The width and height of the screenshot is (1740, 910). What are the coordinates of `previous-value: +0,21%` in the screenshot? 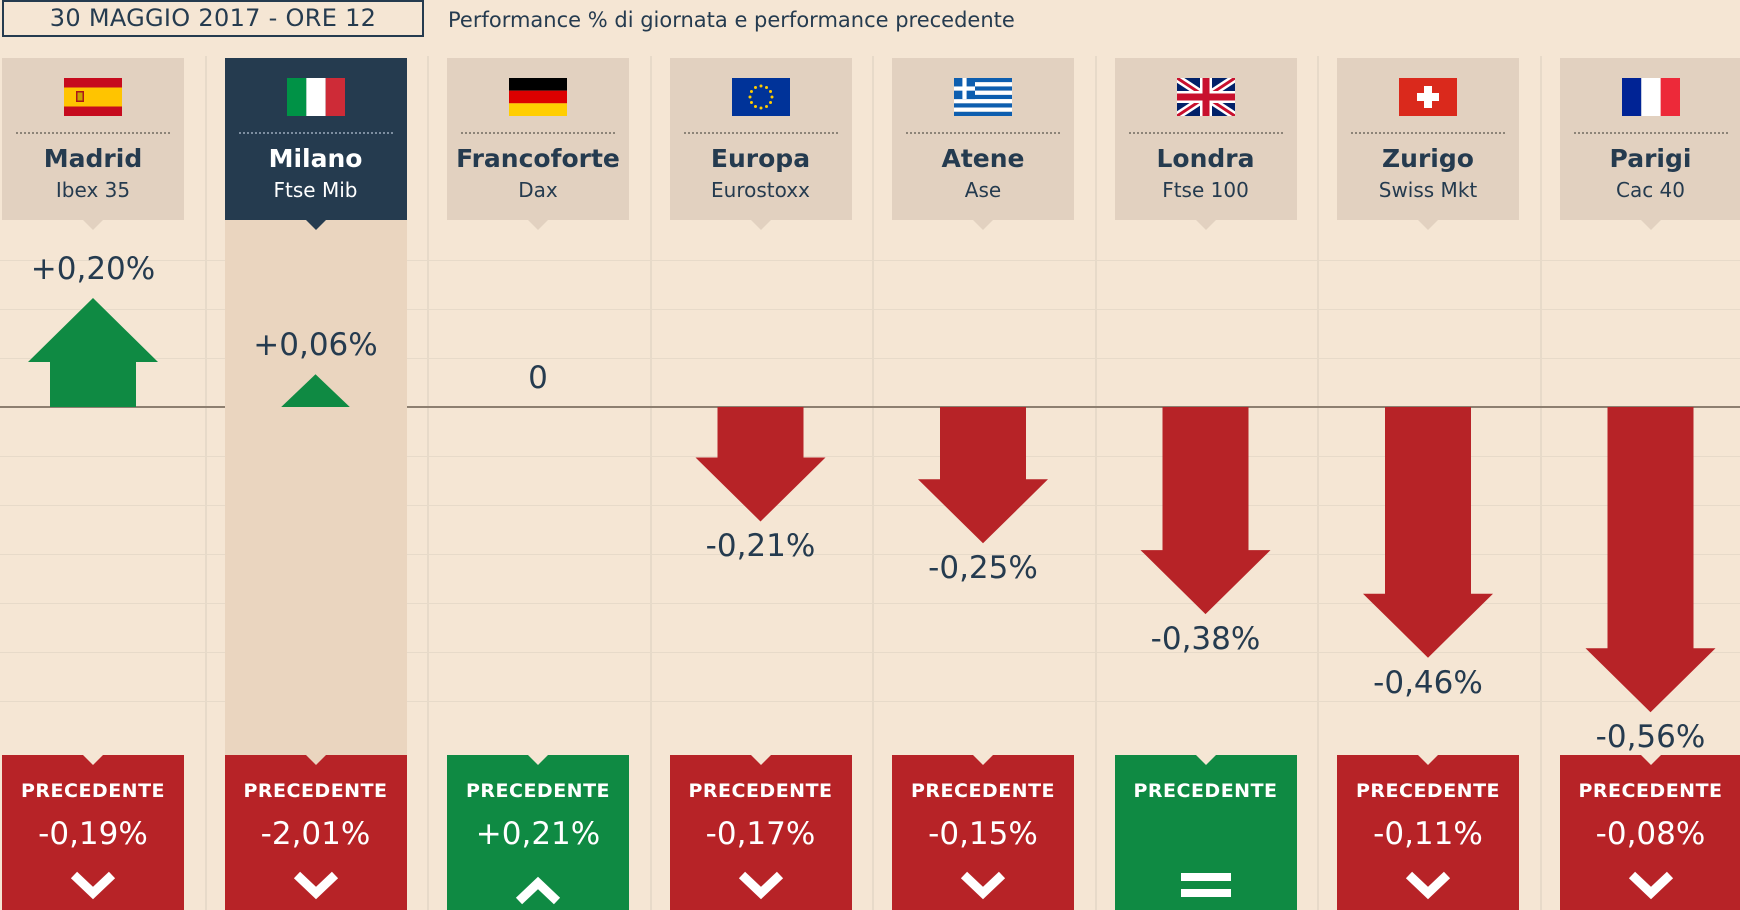 It's located at (538, 834).